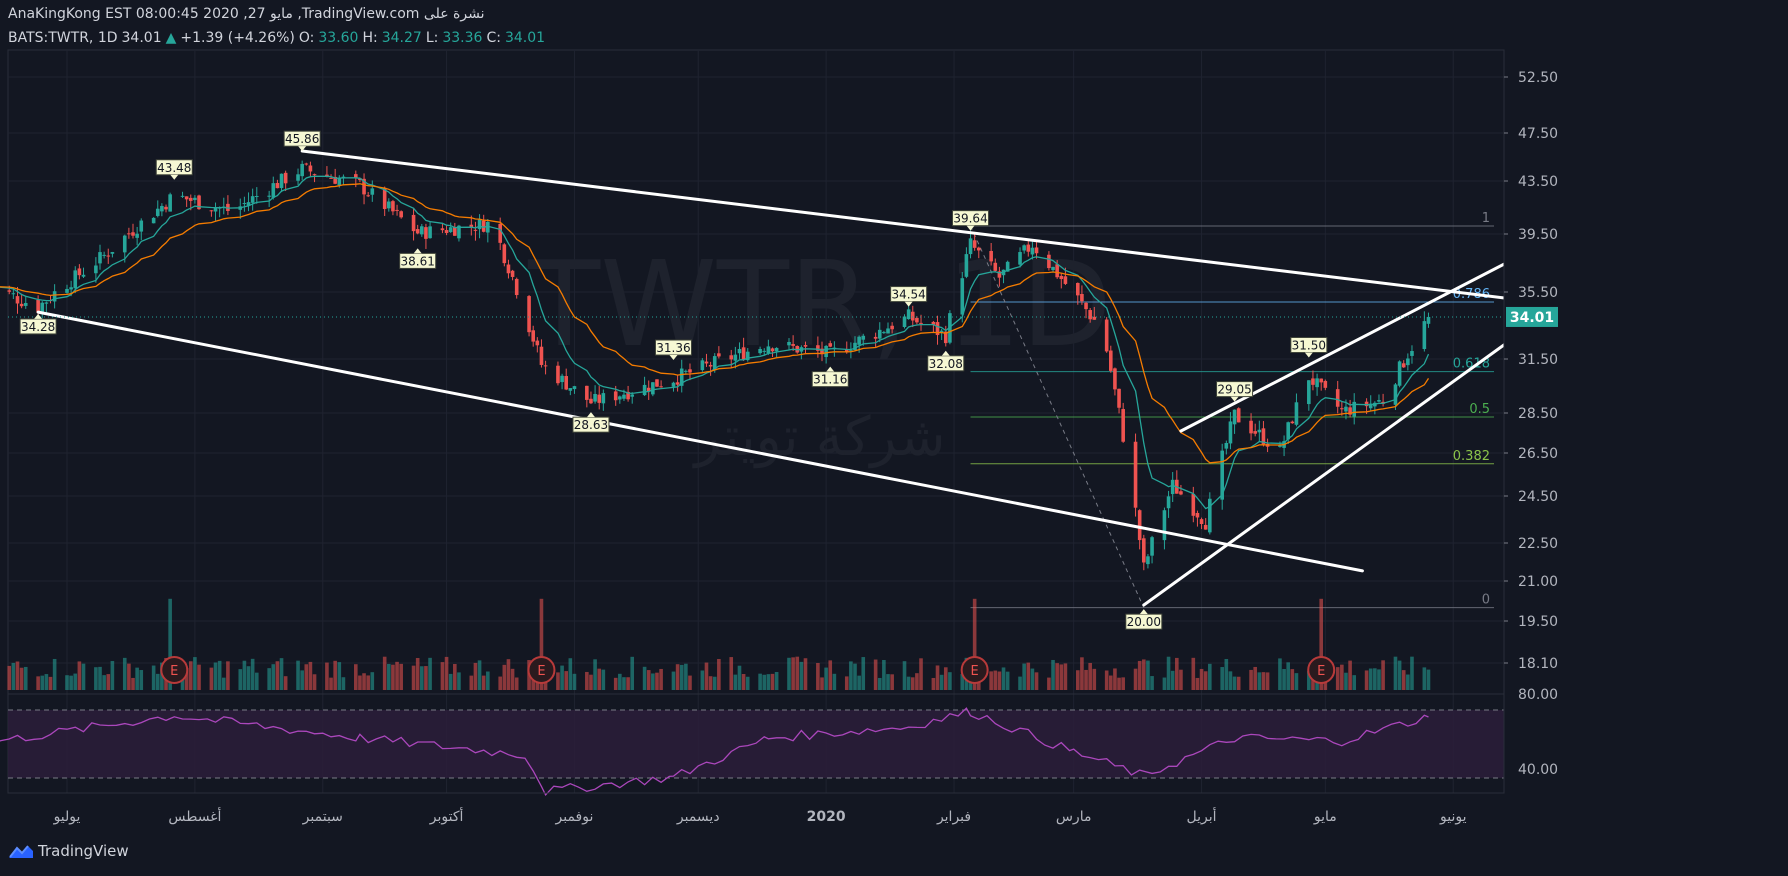  What do you see at coordinates (1538, 544) in the screenshot?
I see `price-tick-label: 22.50` at bounding box center [1538, 544].